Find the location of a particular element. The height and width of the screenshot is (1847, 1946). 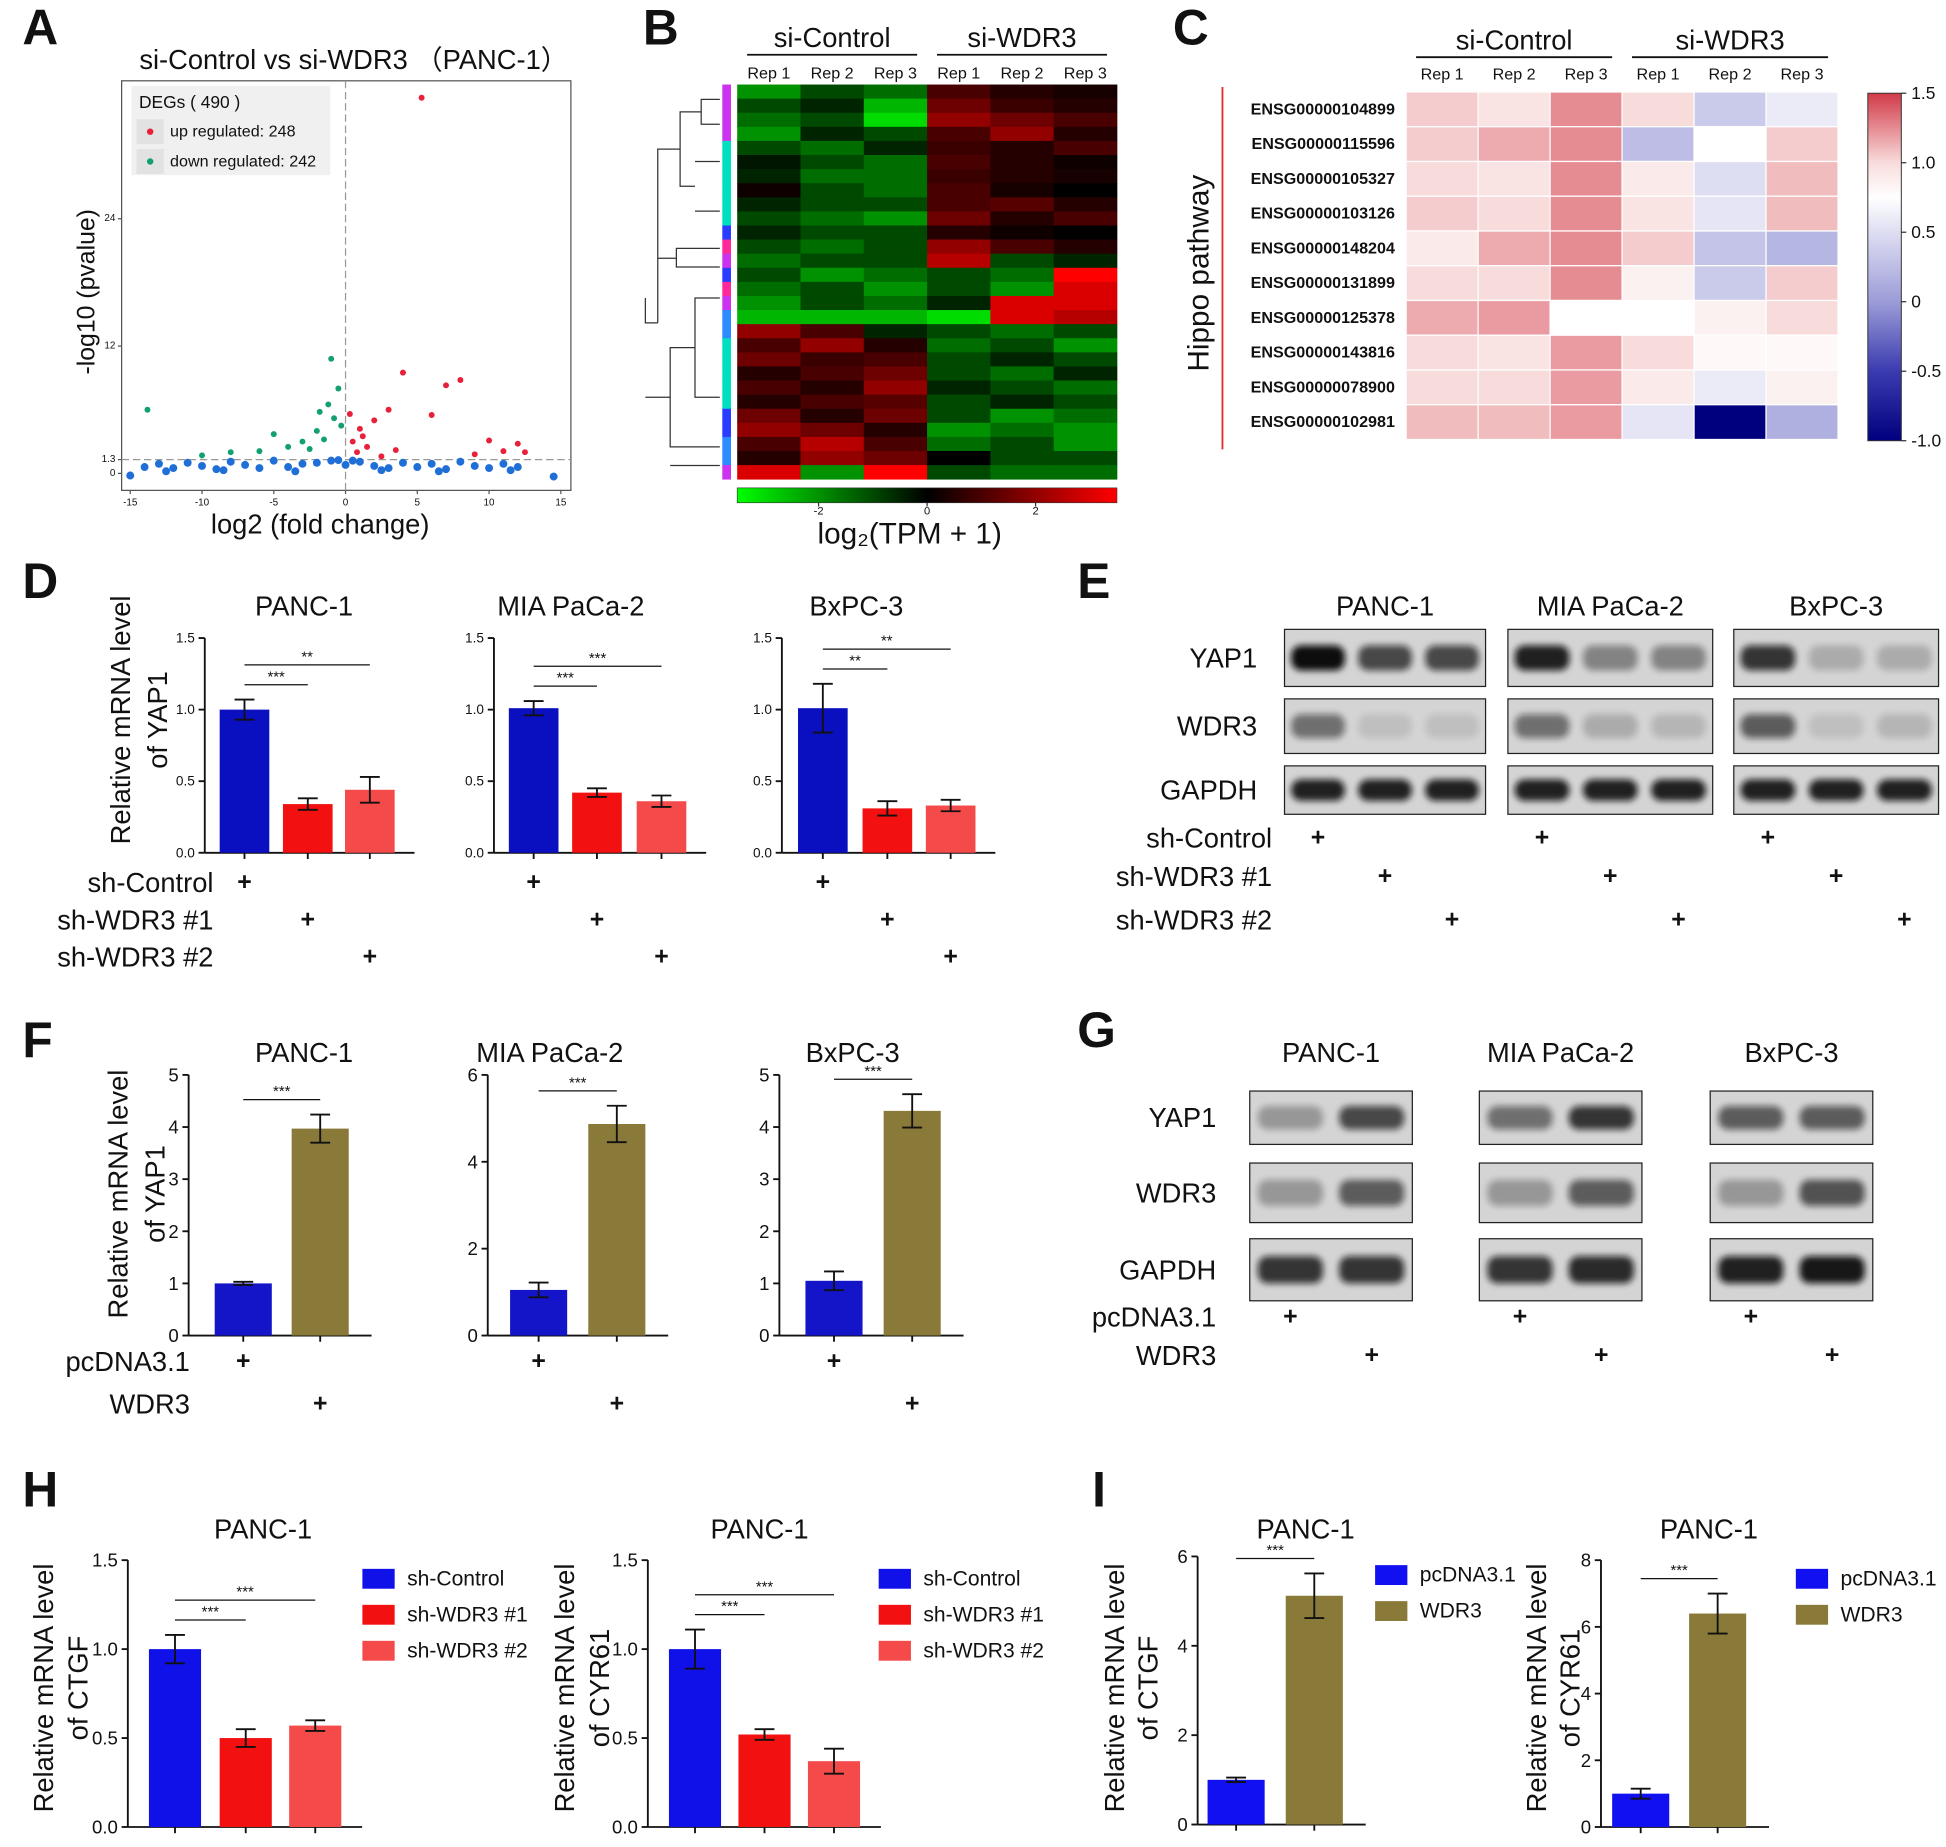

y-axis-label: Hippo pathway is located at coordinates (1198, 273).